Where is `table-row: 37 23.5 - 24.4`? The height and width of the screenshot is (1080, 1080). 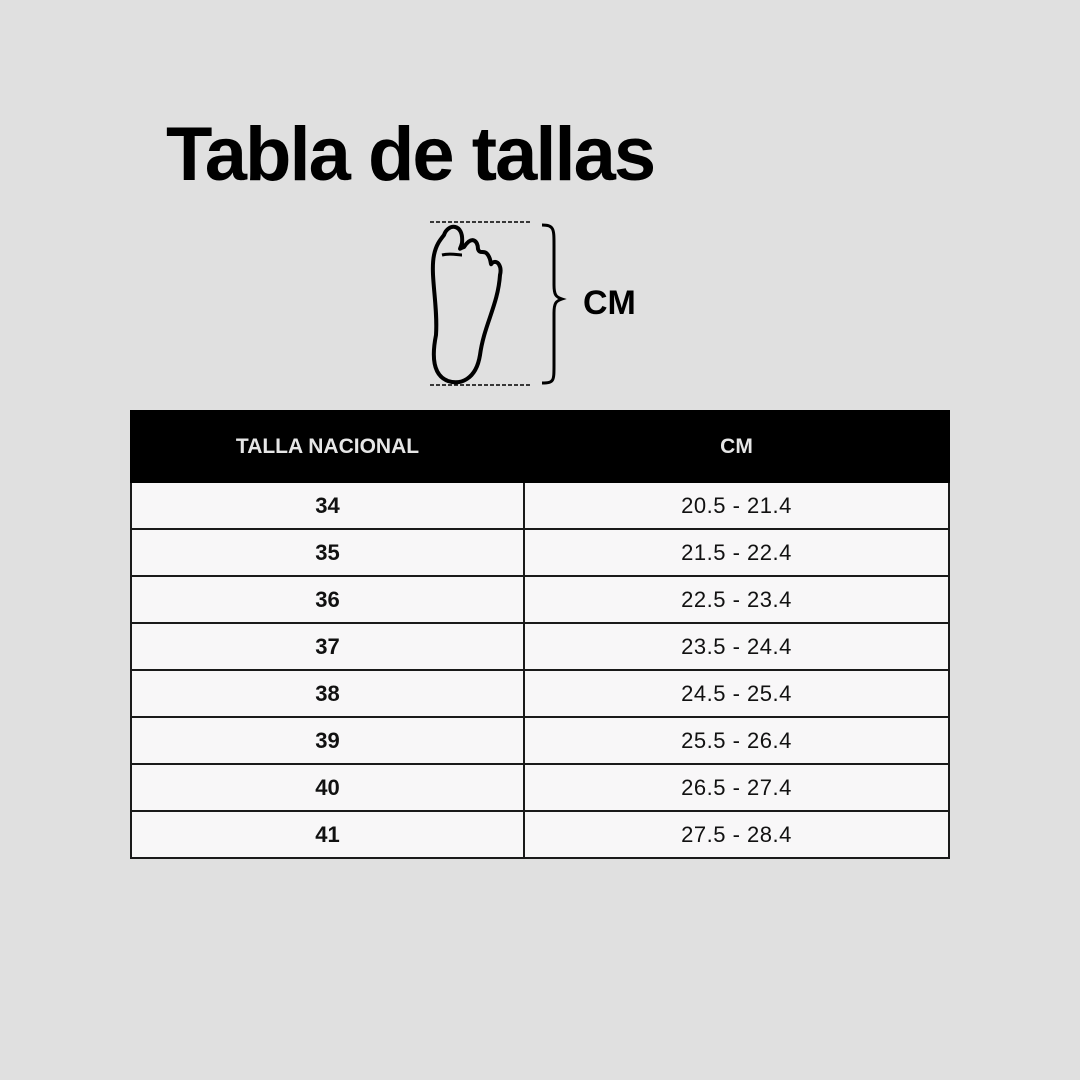 table-row: 37 23.5 - 24.4 is located at coordinates (540, 646).